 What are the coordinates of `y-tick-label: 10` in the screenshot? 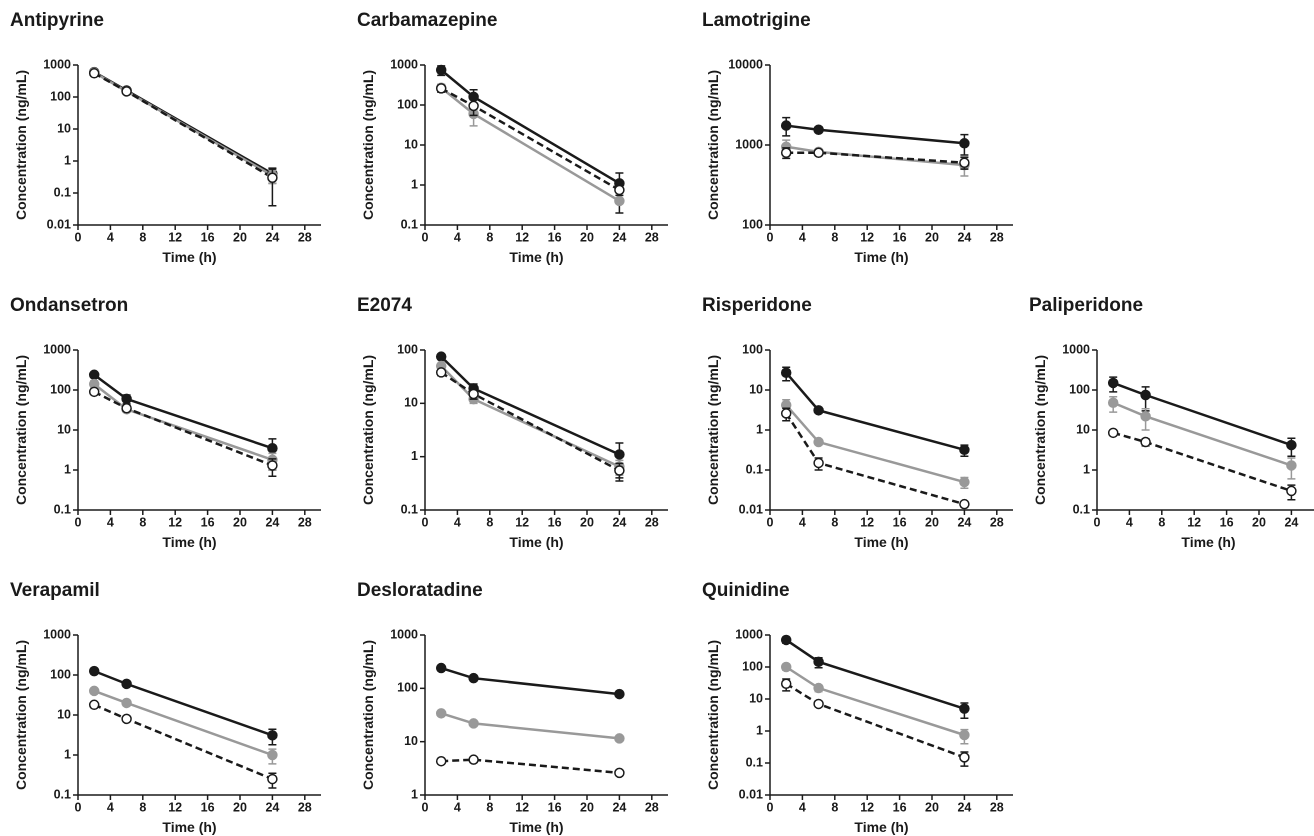 It's located at (411, 144).